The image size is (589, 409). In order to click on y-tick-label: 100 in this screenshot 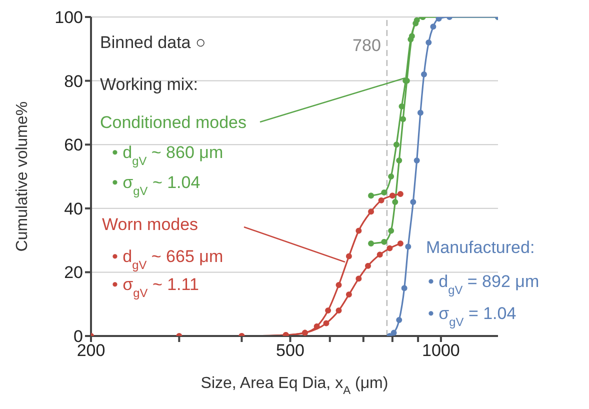, I will do `click(68, 18)`.